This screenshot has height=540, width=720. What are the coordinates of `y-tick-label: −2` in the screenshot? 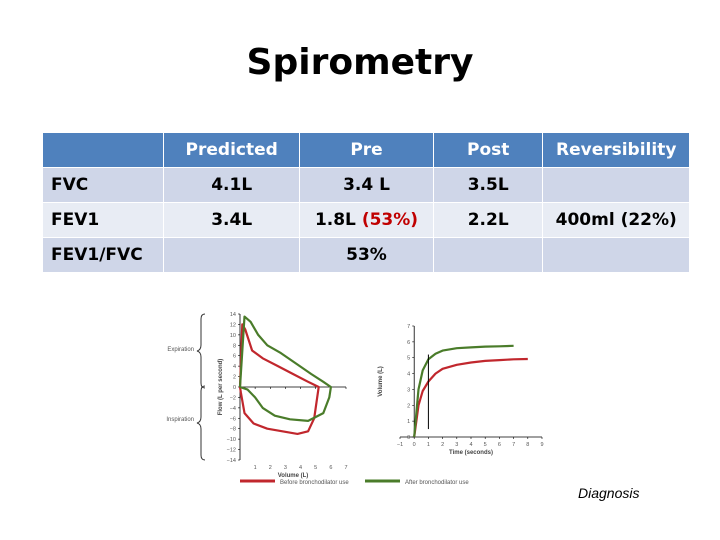 It's located at (233, 398).